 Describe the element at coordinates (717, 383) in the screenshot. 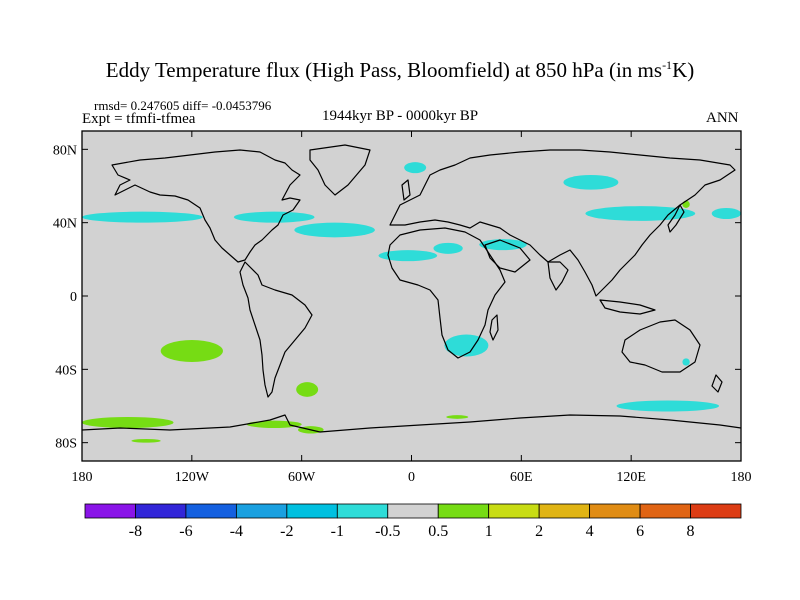

I see `coast-new-zealand` at that location.